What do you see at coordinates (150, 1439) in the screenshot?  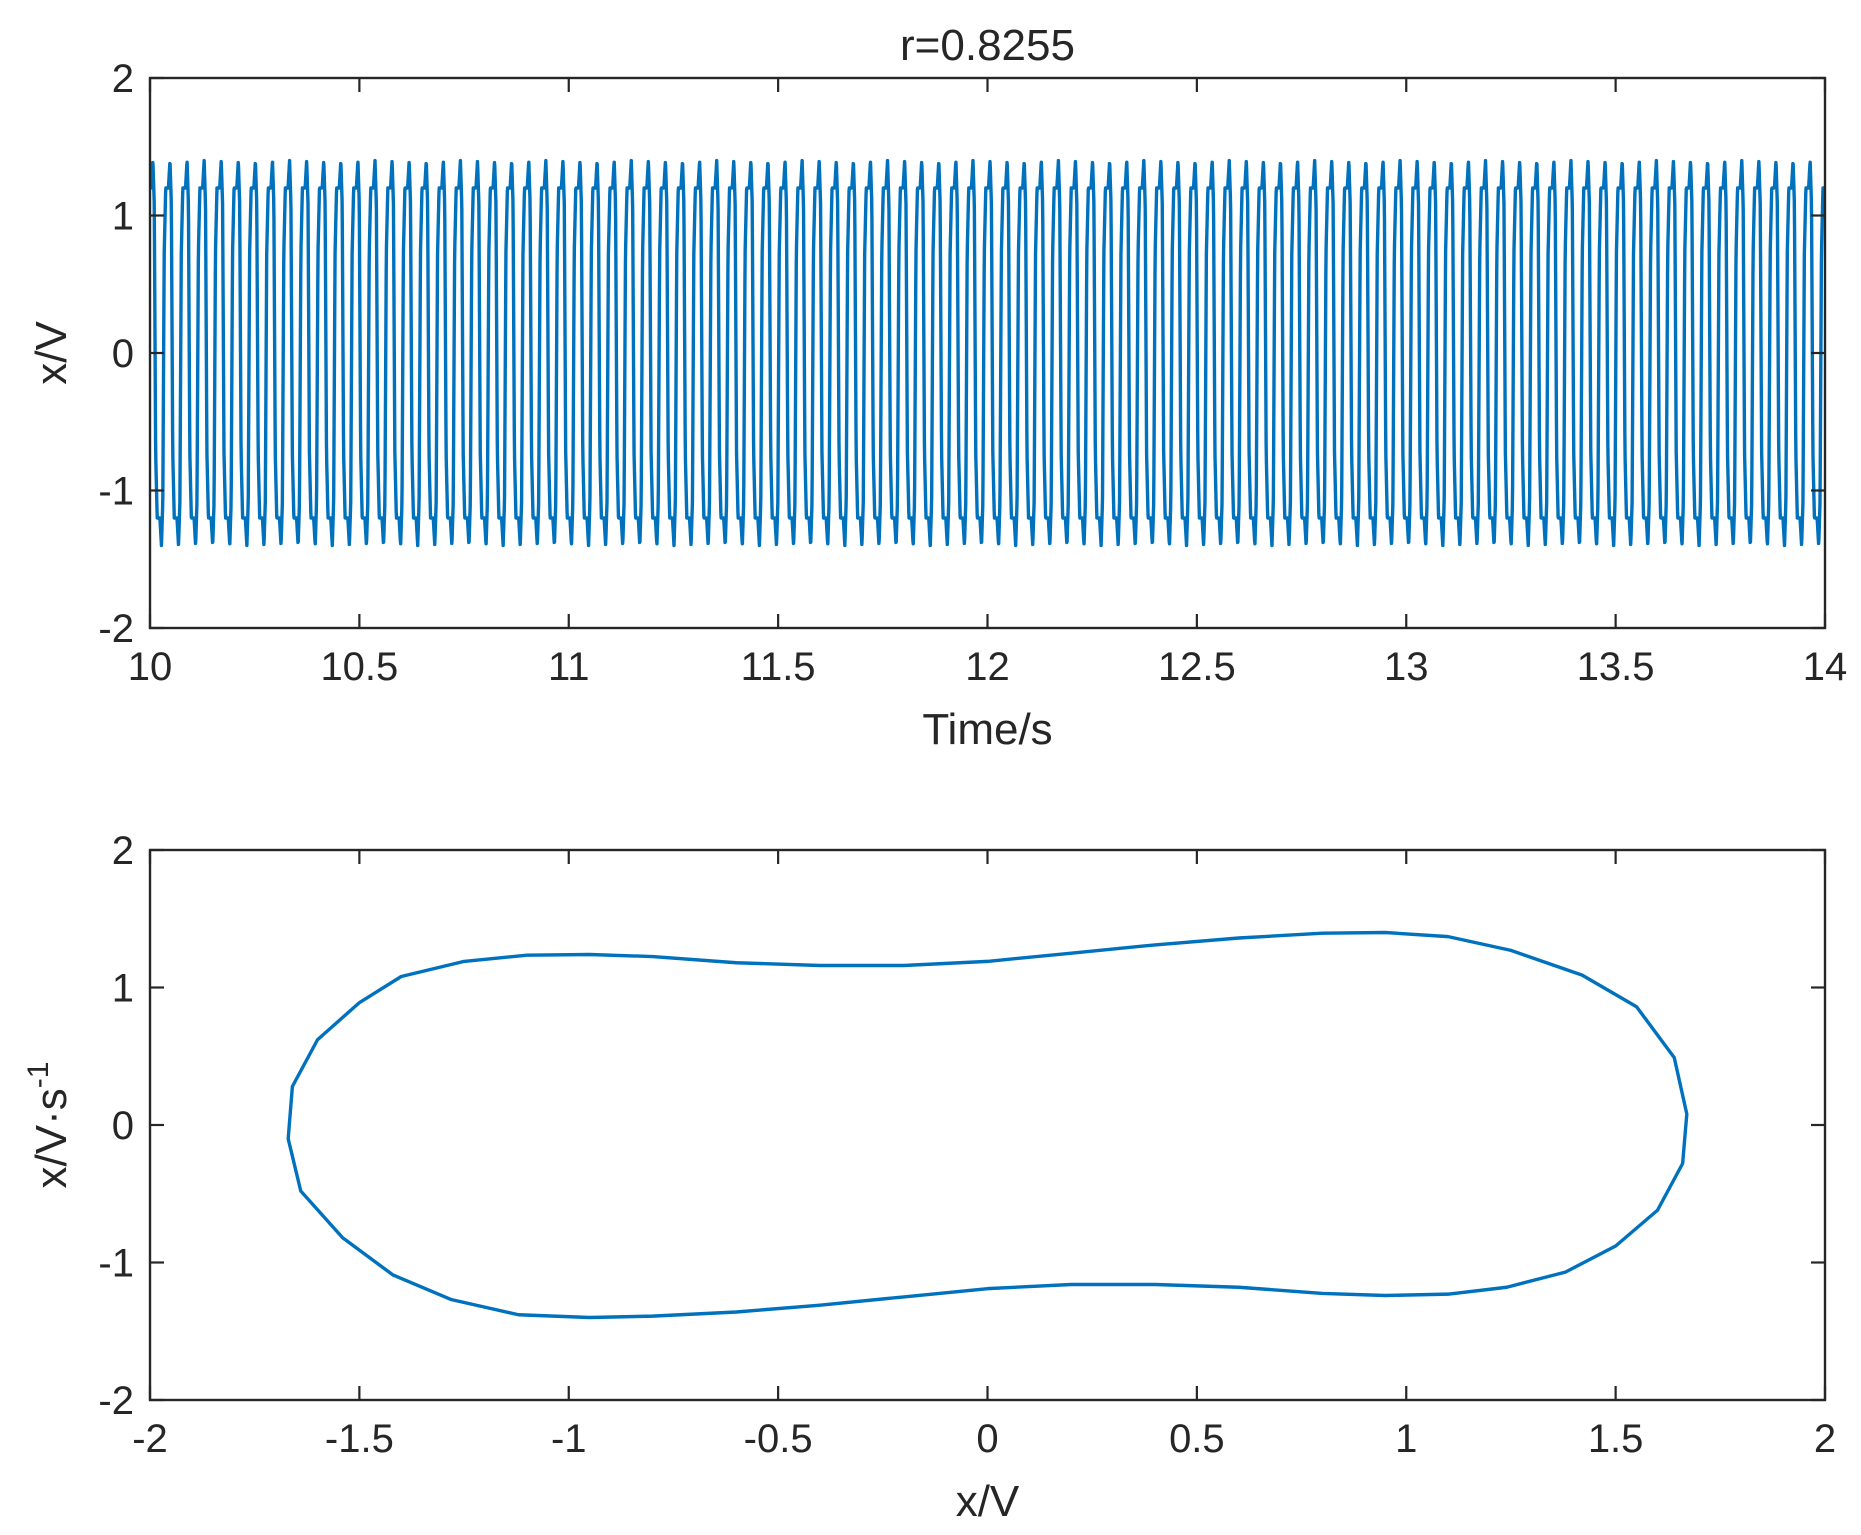 I see `x-tick-label: -2` at bounding box center [150, 1439].